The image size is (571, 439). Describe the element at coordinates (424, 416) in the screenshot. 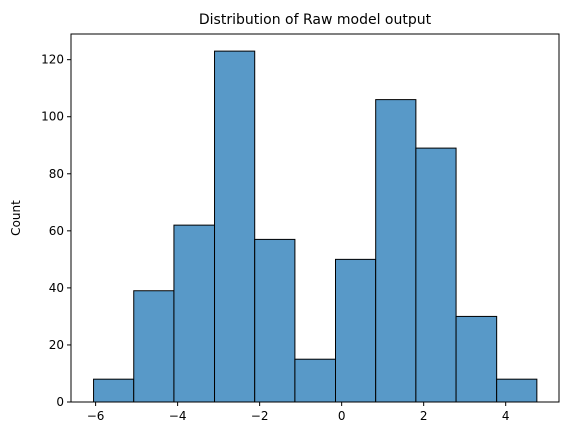

I see `x-tick-label: 2` at that location.